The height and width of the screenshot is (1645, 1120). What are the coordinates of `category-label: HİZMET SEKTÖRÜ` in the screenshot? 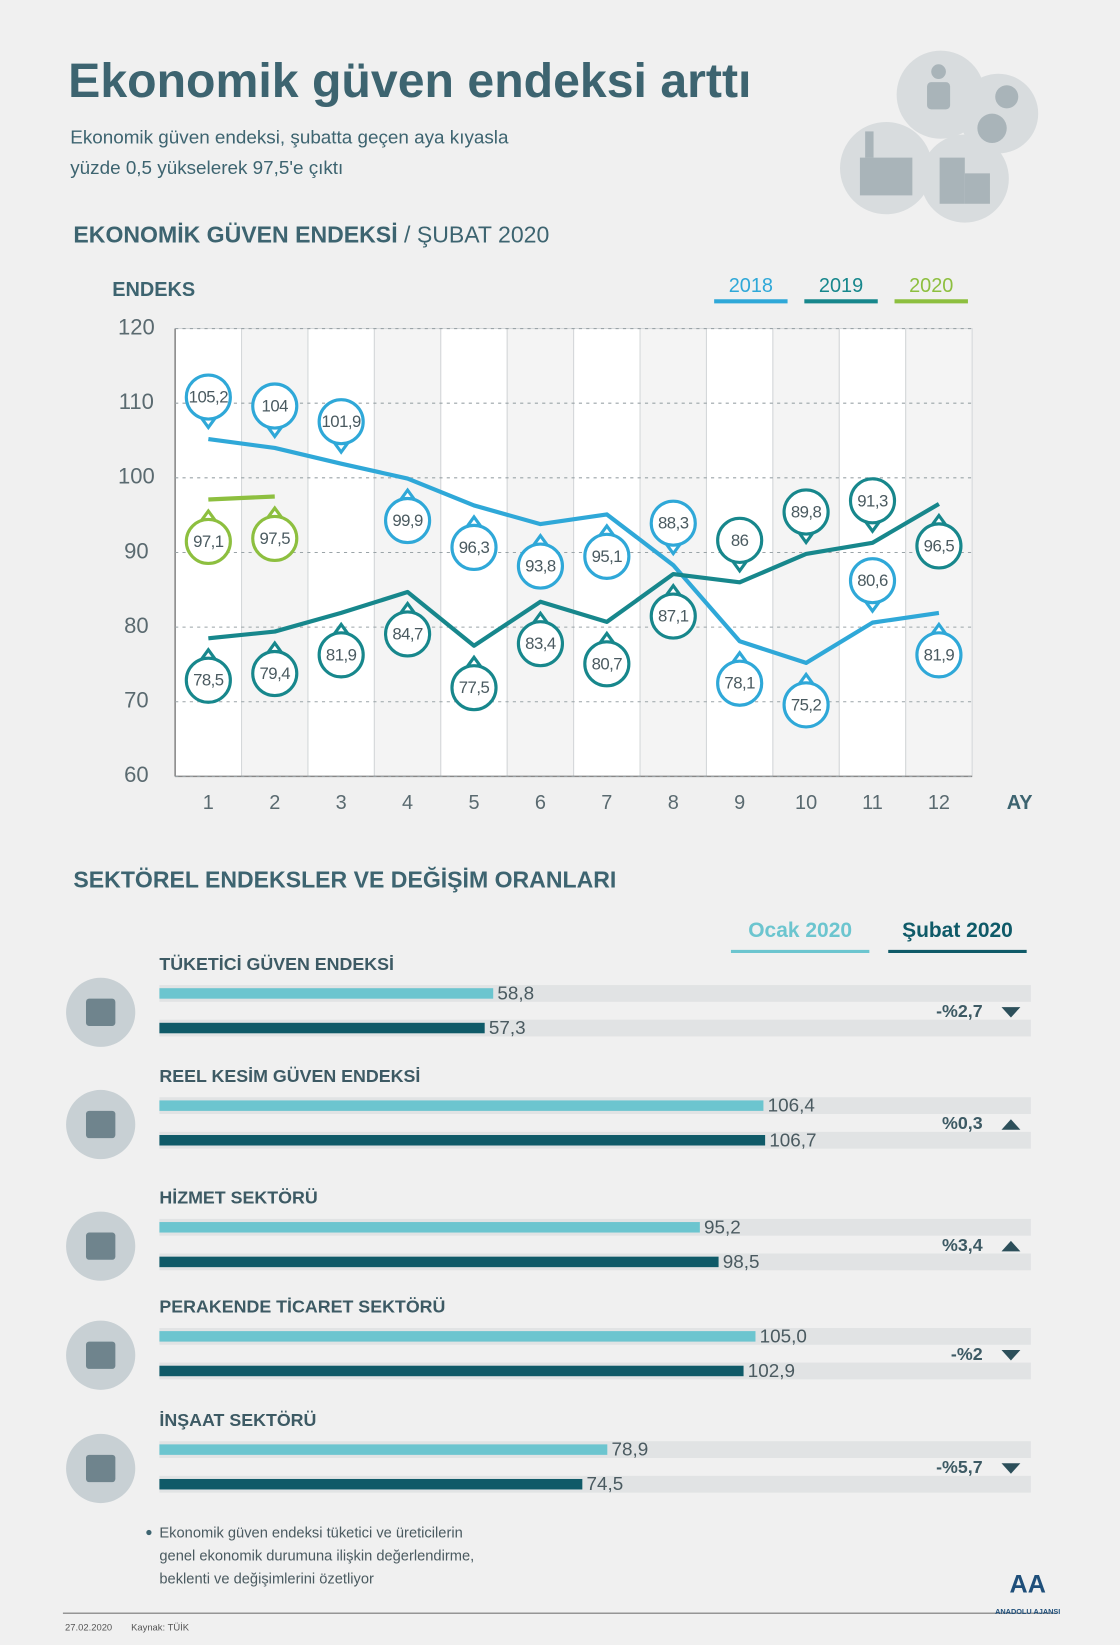 It's located at (238, 1198).